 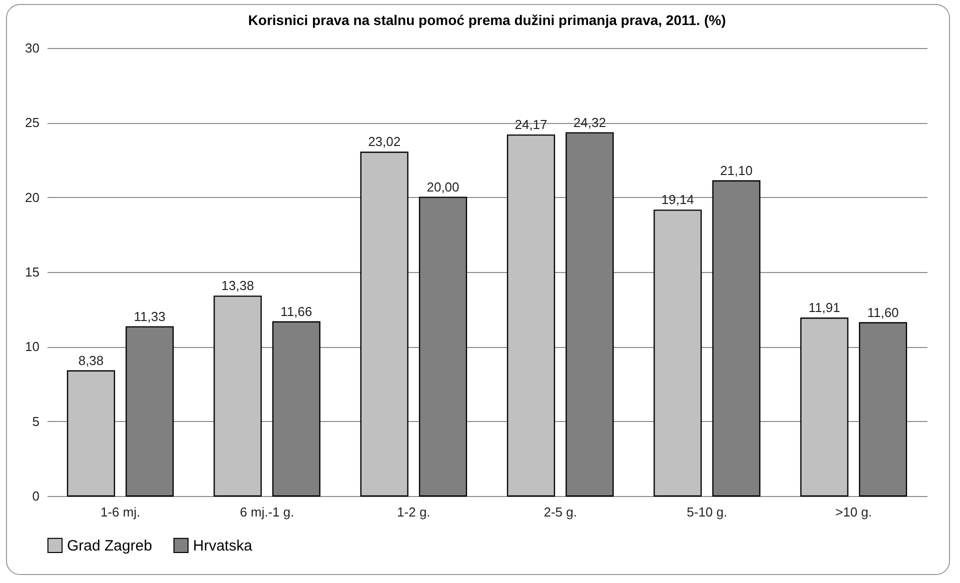 I want to click on legend-label: Grad Zagreb, so click(x=109, y=545).